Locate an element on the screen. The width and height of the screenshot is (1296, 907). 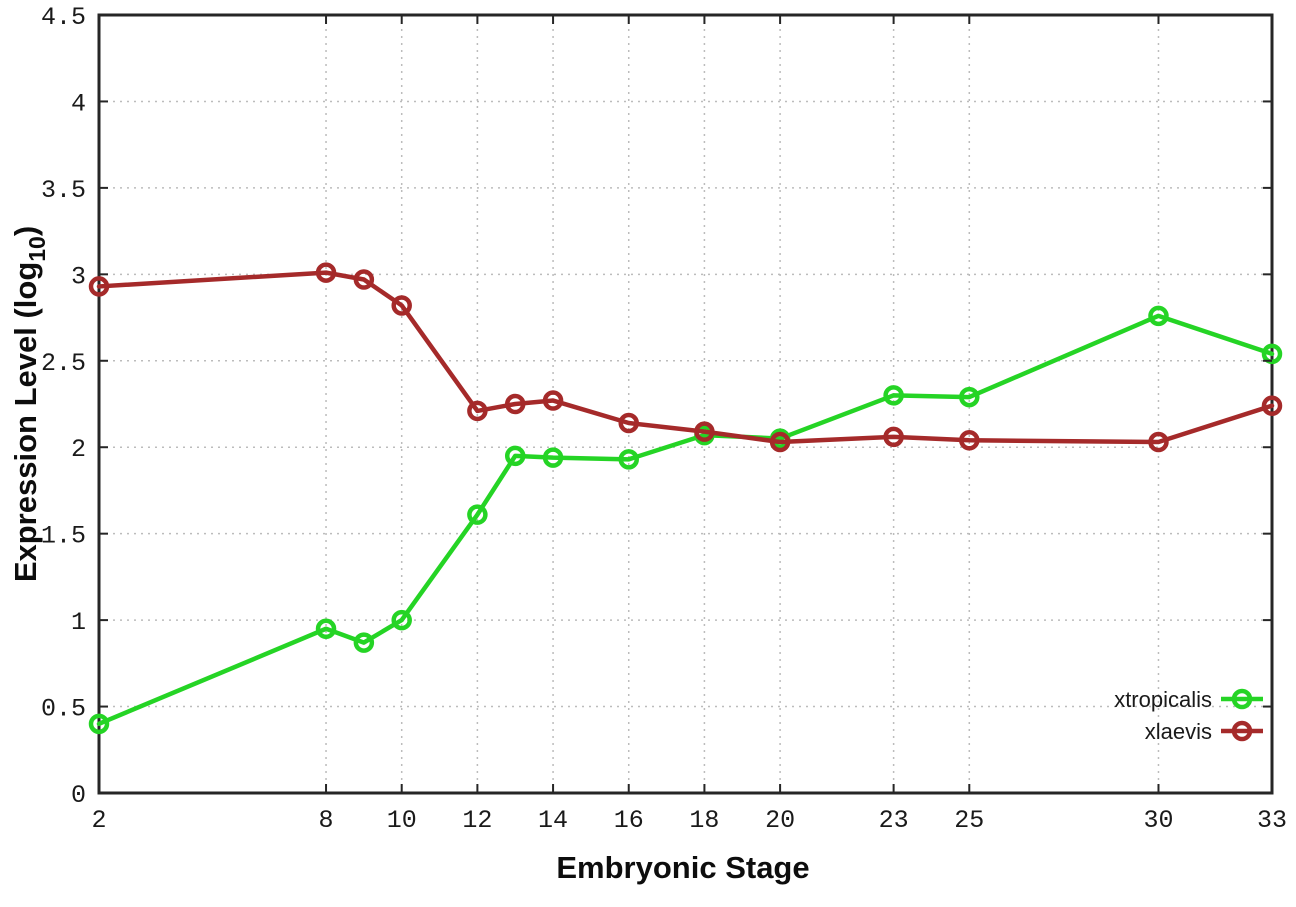
legend-label-xtropicalis: xtropicalis is located at coordinates (1163, 699).